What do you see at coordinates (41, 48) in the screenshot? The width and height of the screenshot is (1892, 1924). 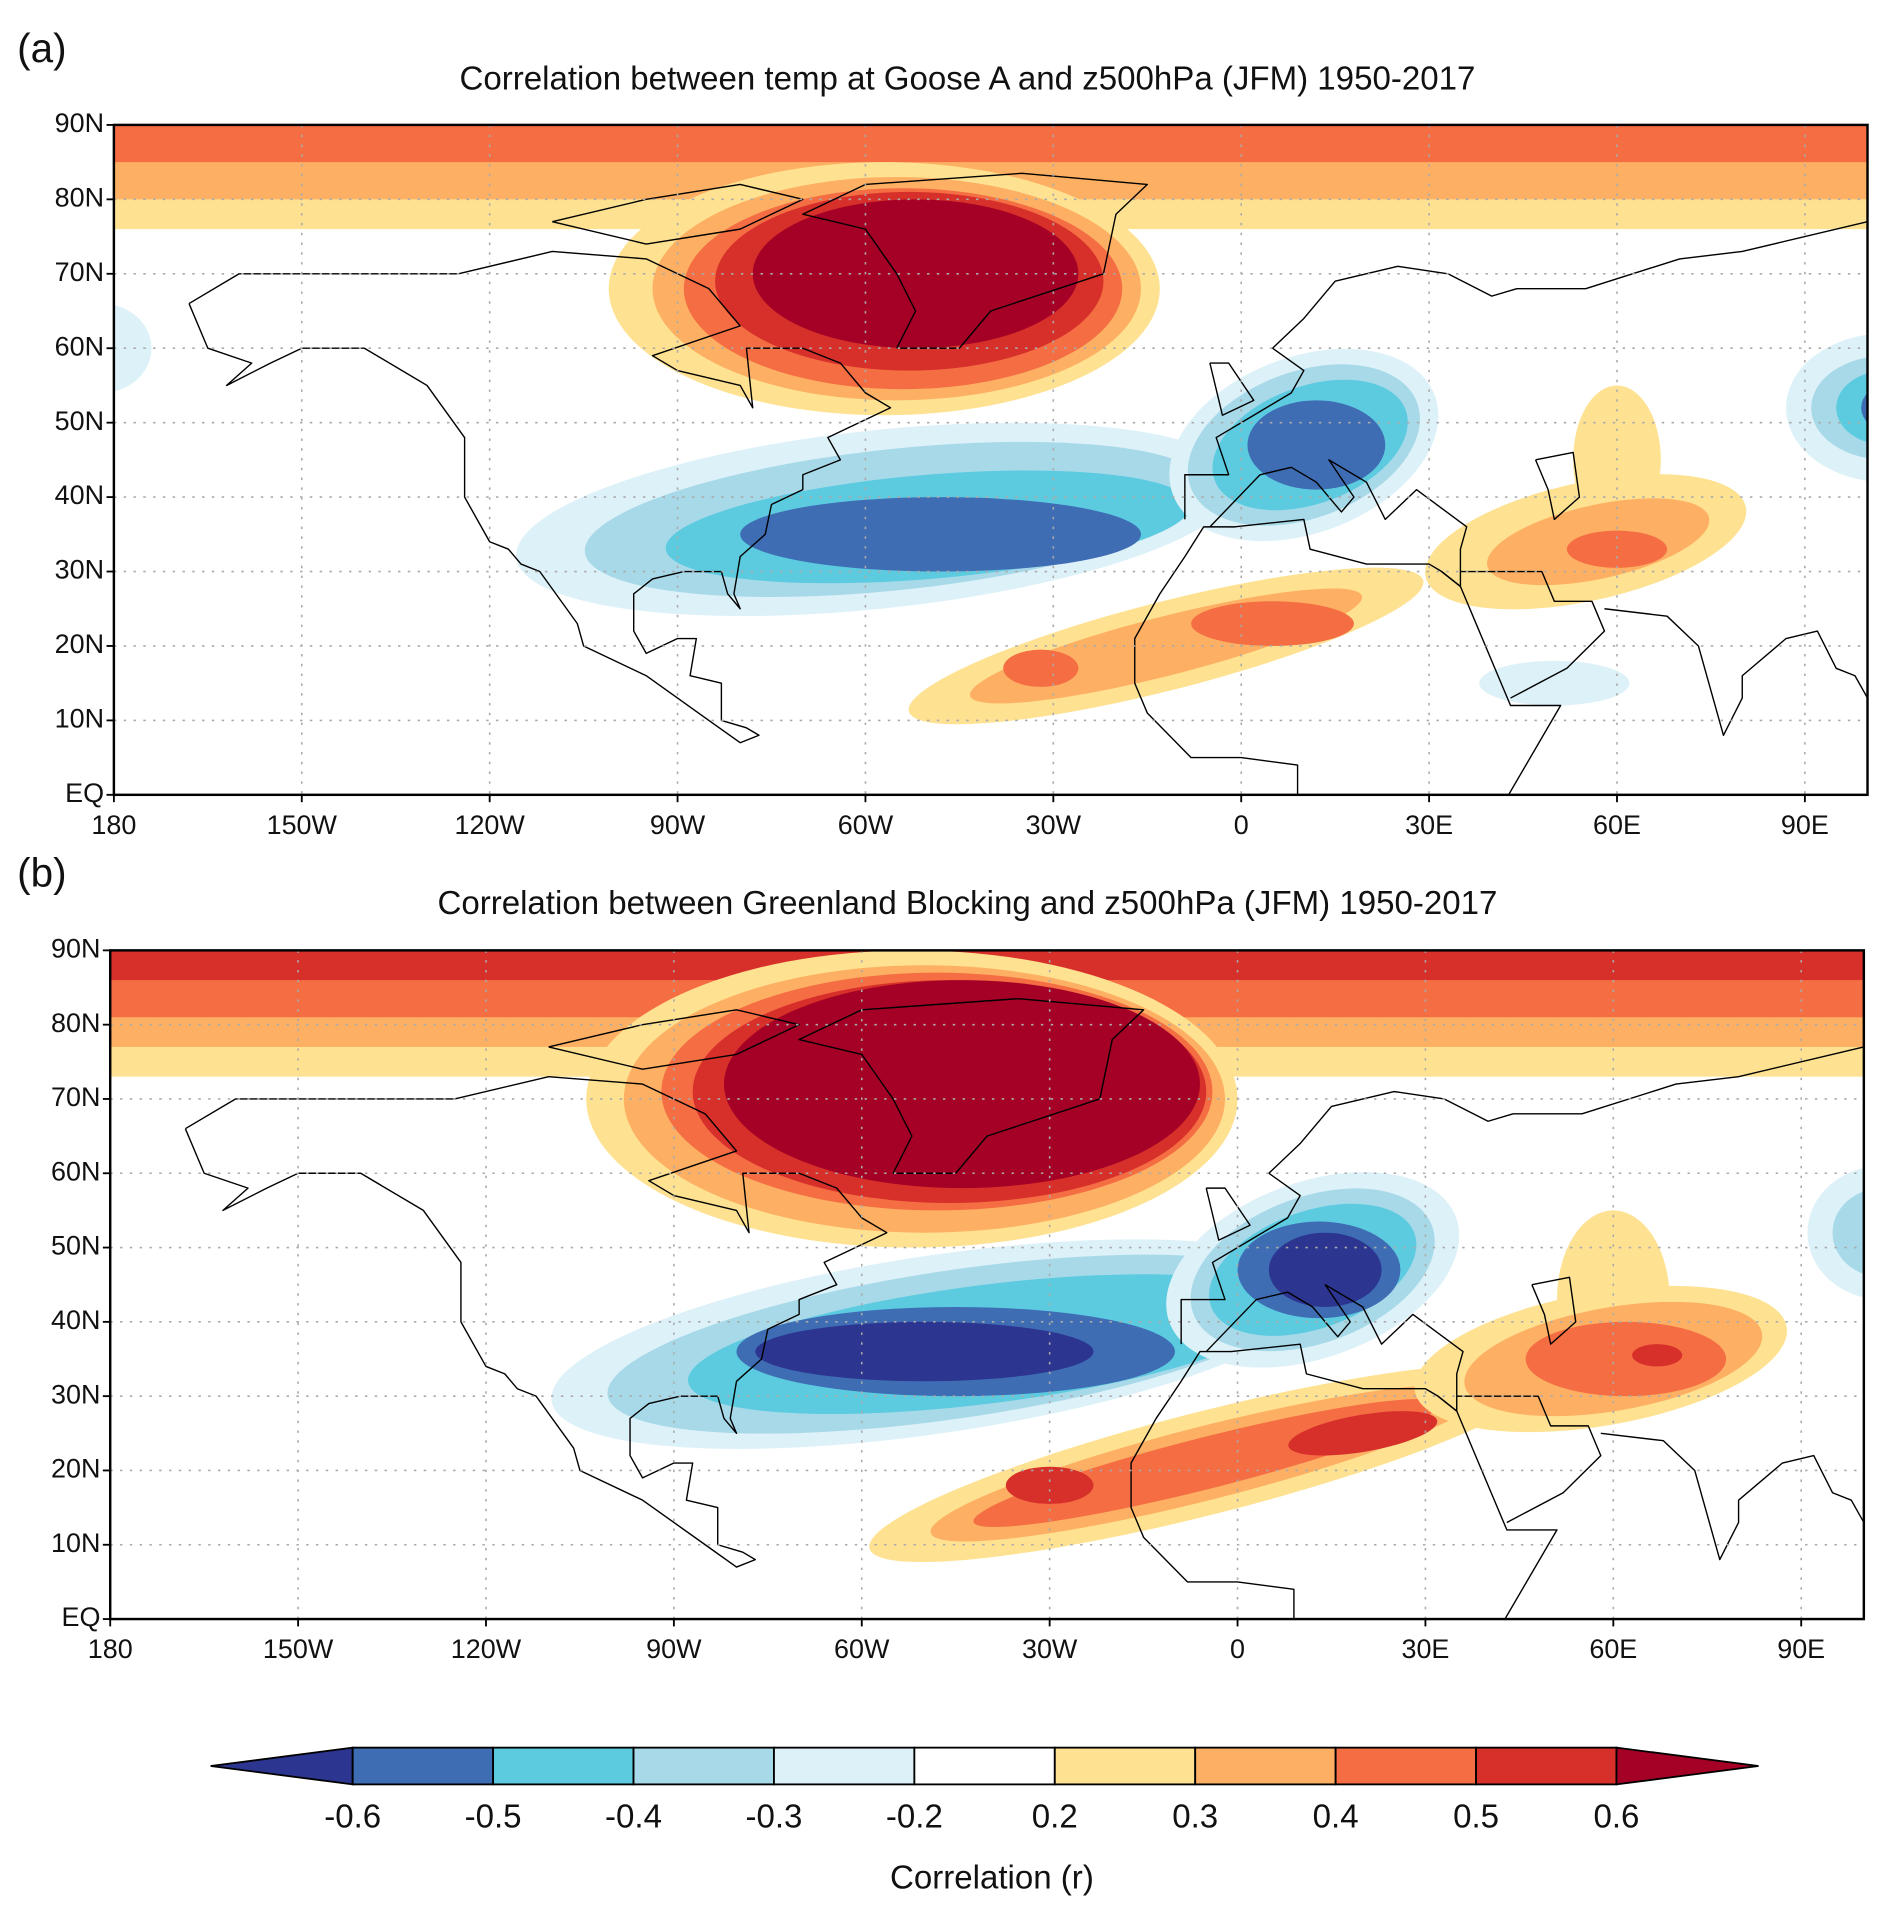 I see `panel-label: (a)` at bounding box center [41, 48].